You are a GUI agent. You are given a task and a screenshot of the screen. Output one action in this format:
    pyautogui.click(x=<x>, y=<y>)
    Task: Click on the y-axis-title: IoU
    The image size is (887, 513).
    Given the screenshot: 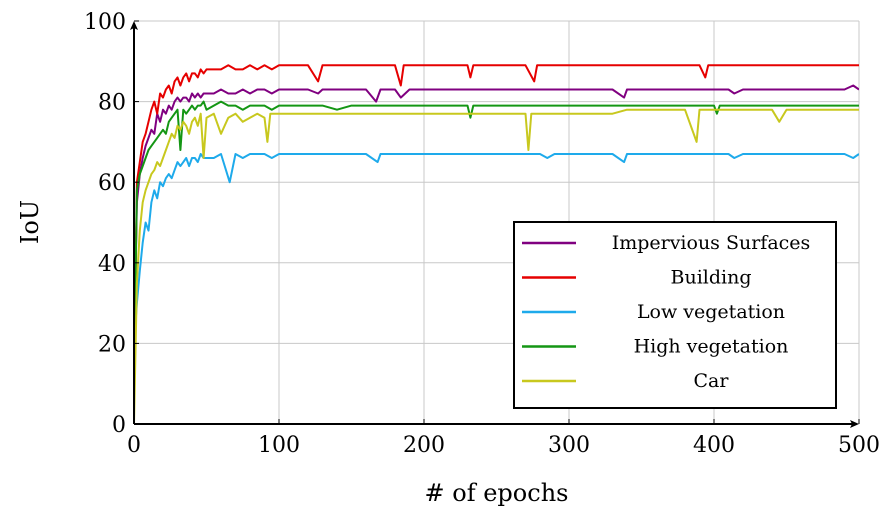 What is the action you would take?
    pyautogui.click(x=30, y=222)
    